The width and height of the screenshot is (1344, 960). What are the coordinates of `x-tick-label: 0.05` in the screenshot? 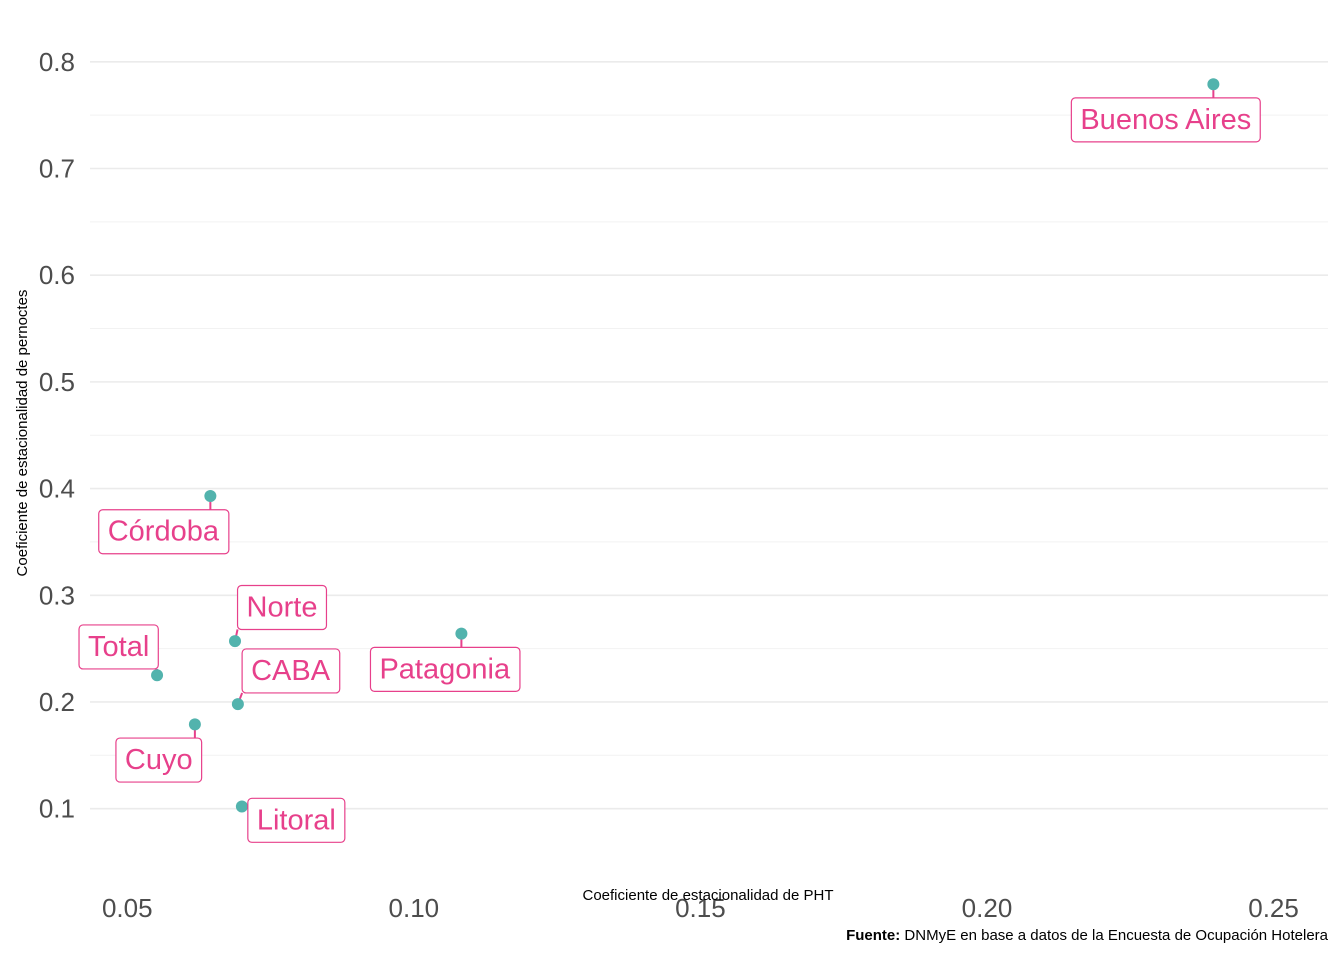 It's located at (127, 908).